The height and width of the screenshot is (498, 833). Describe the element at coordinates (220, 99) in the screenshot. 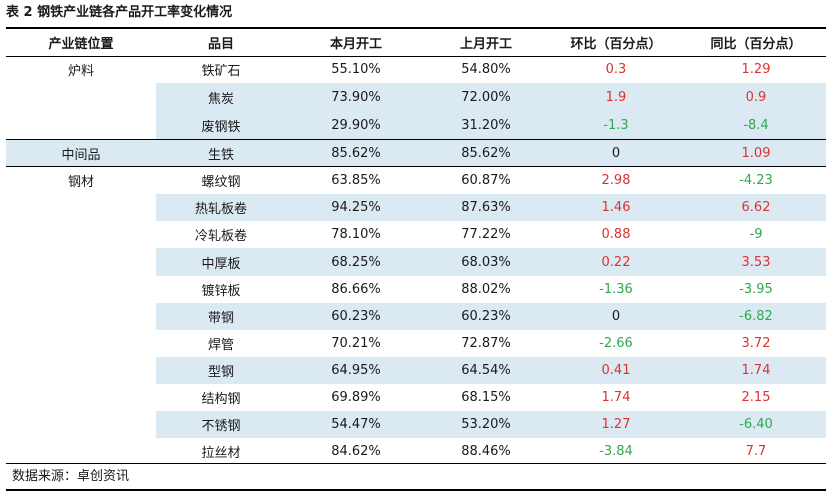

I see `cell-item: 焦炭` at that location.